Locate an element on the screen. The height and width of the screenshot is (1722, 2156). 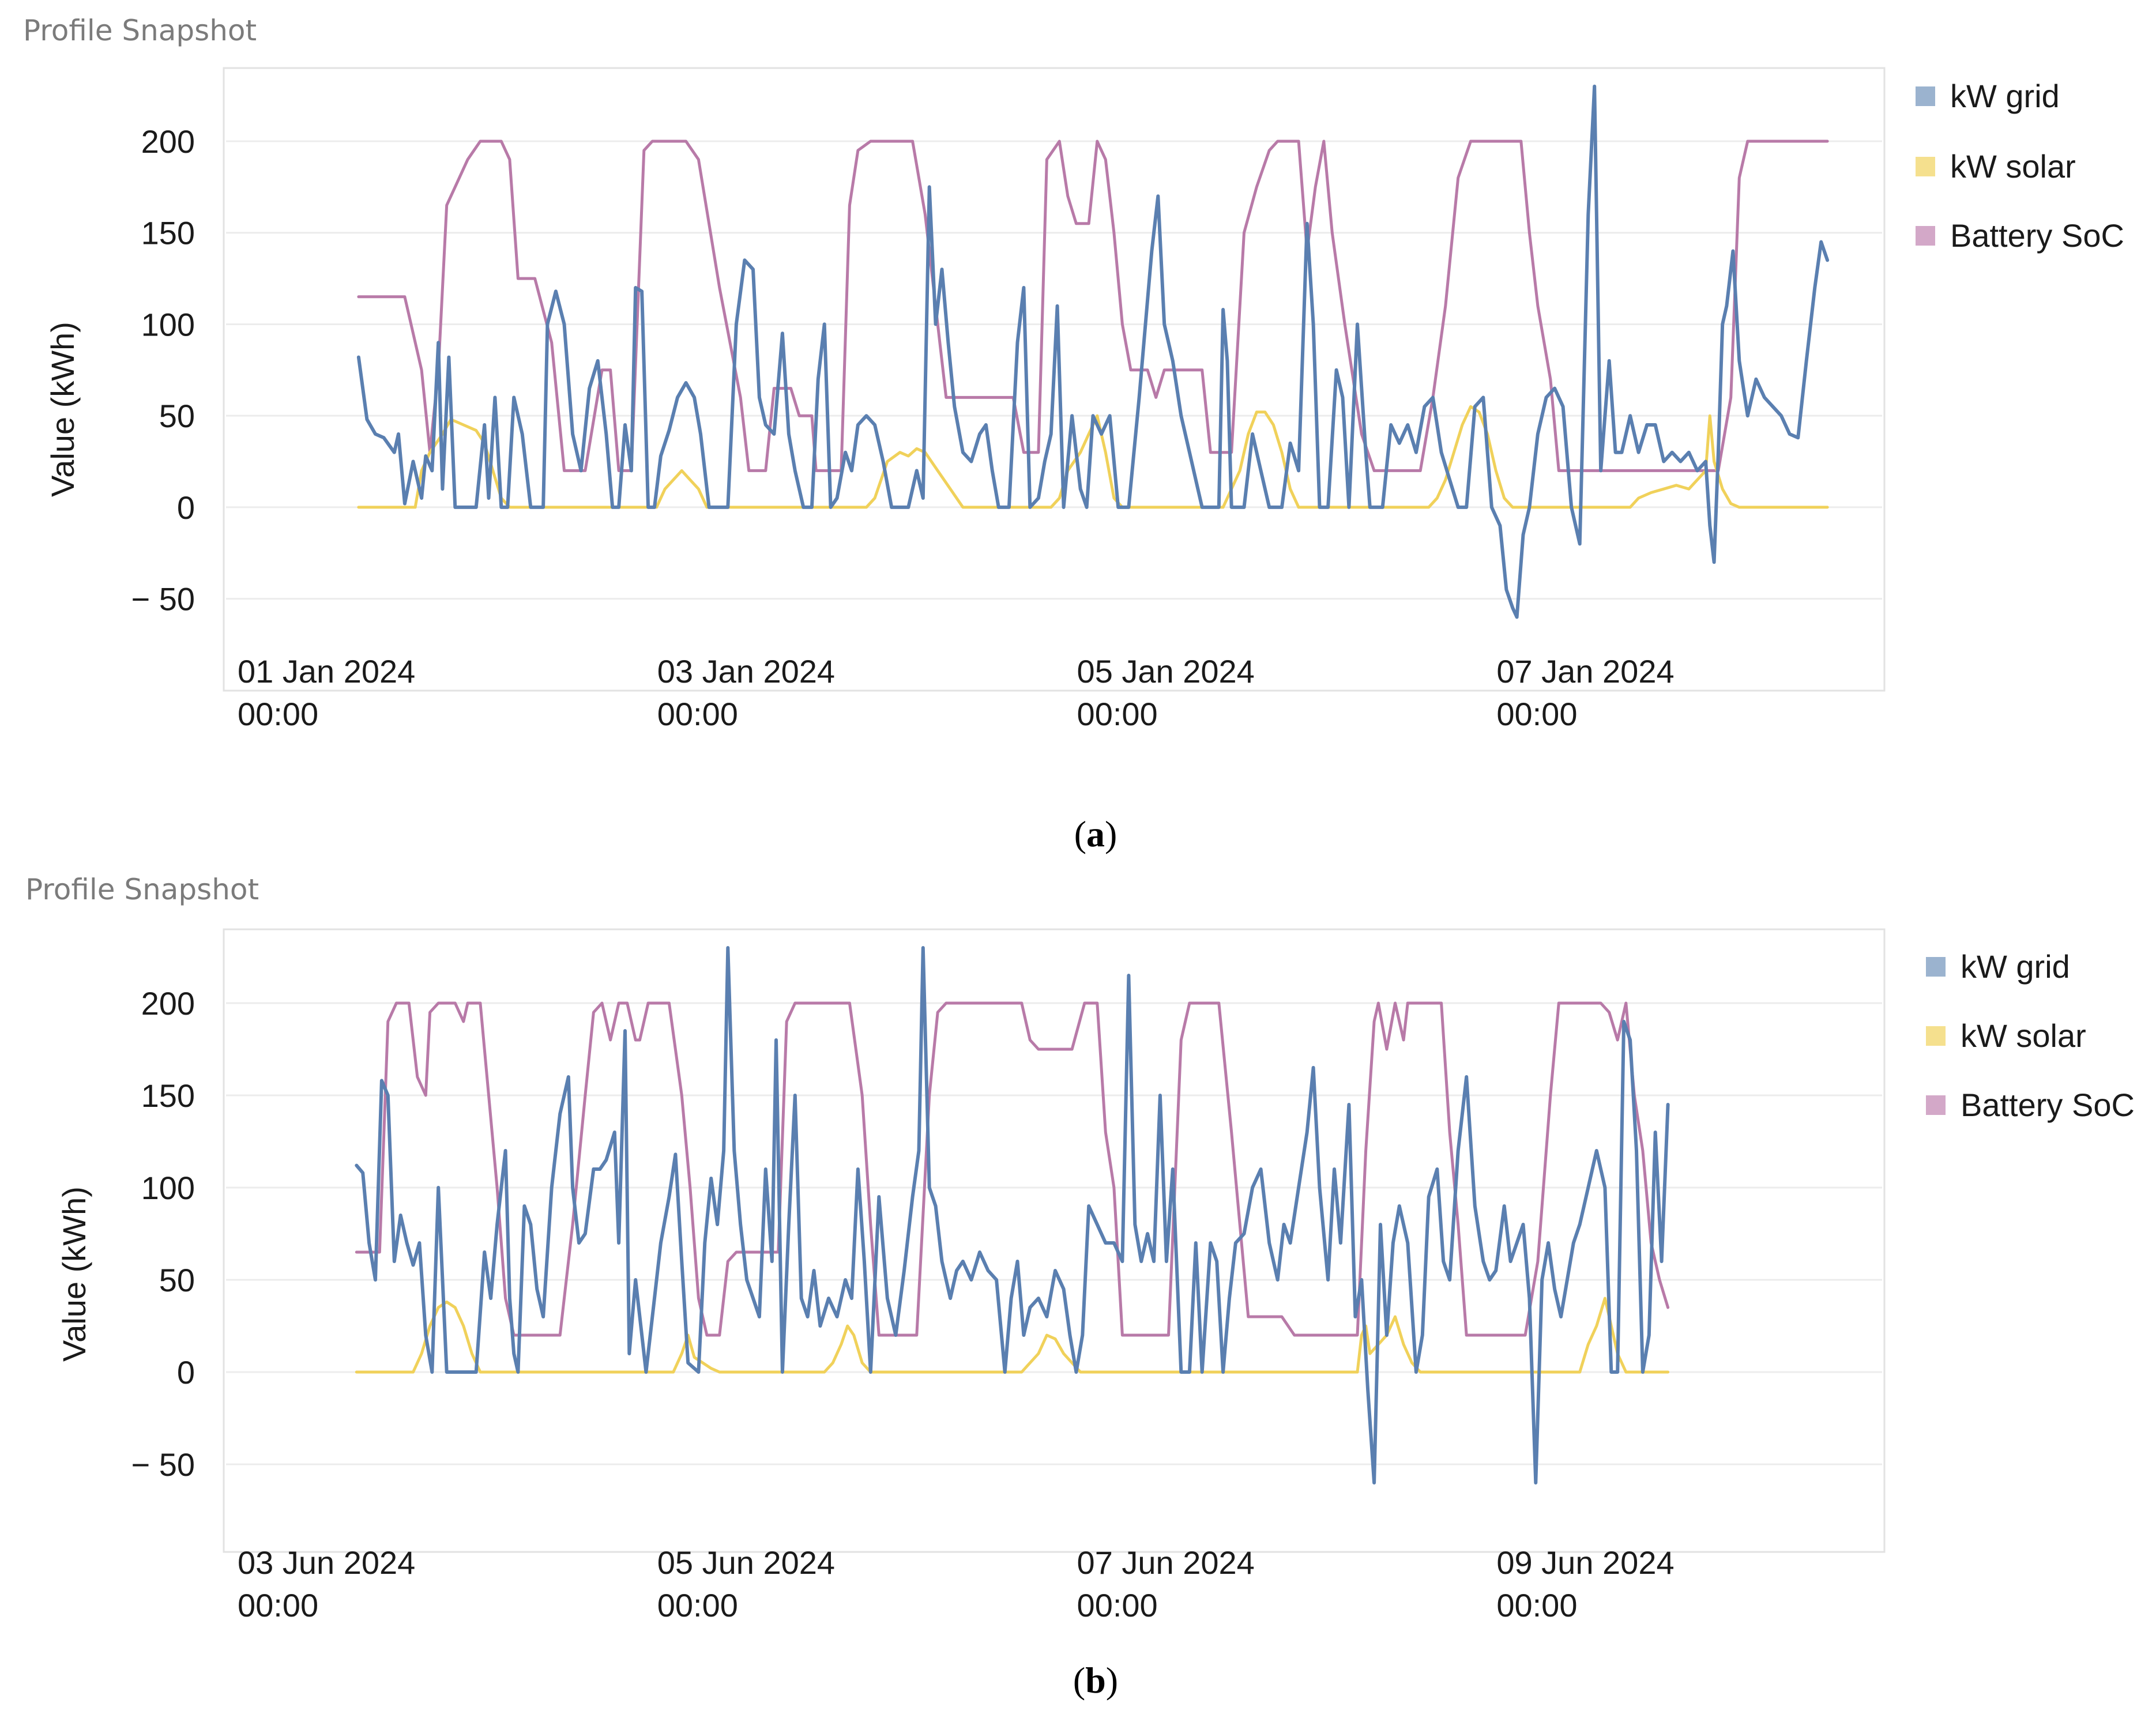
panel-caption: (a) is located at coordinates (1095, 833).